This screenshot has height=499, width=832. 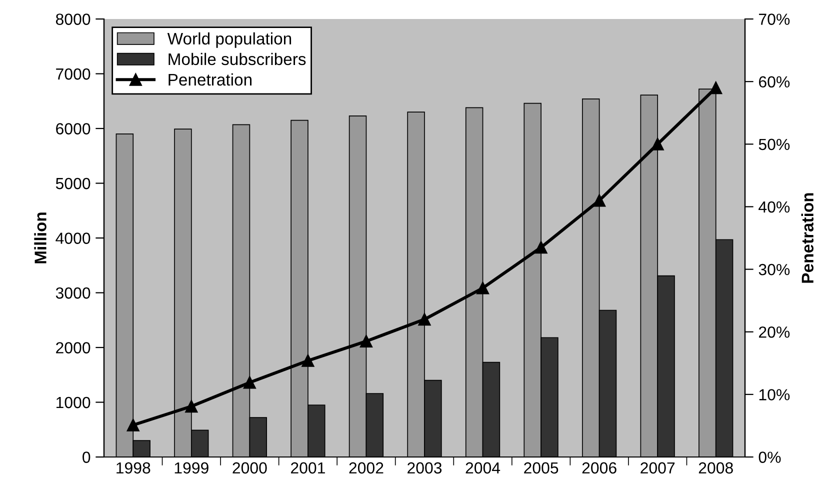 I want to click on y-tick-label: 2000, so click(x=73, y=348).